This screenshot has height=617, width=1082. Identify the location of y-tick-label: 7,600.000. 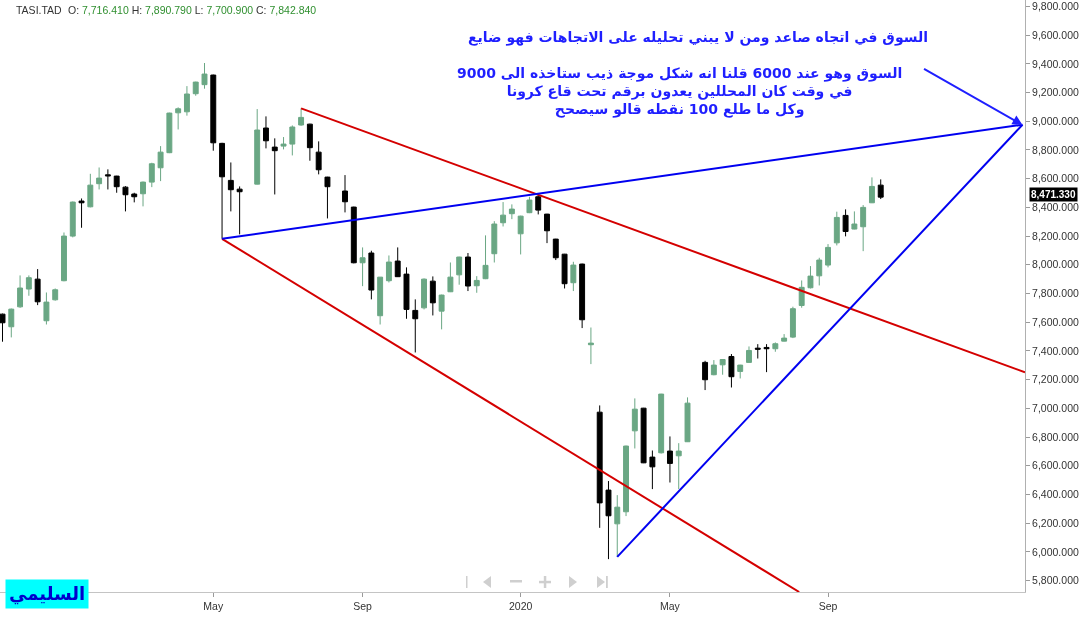
(1055, 321).